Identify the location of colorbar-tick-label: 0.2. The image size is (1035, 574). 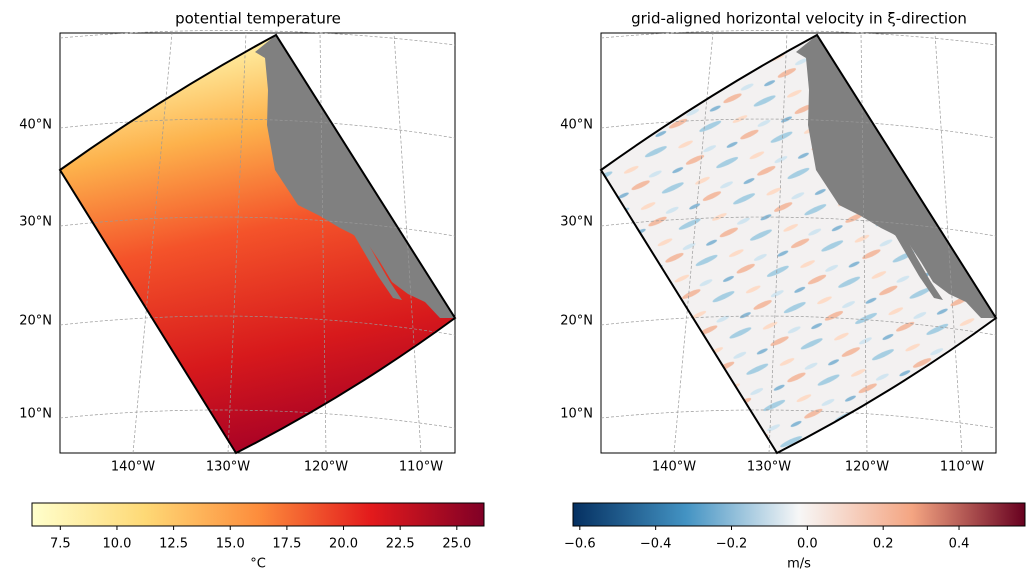
(883, 544).